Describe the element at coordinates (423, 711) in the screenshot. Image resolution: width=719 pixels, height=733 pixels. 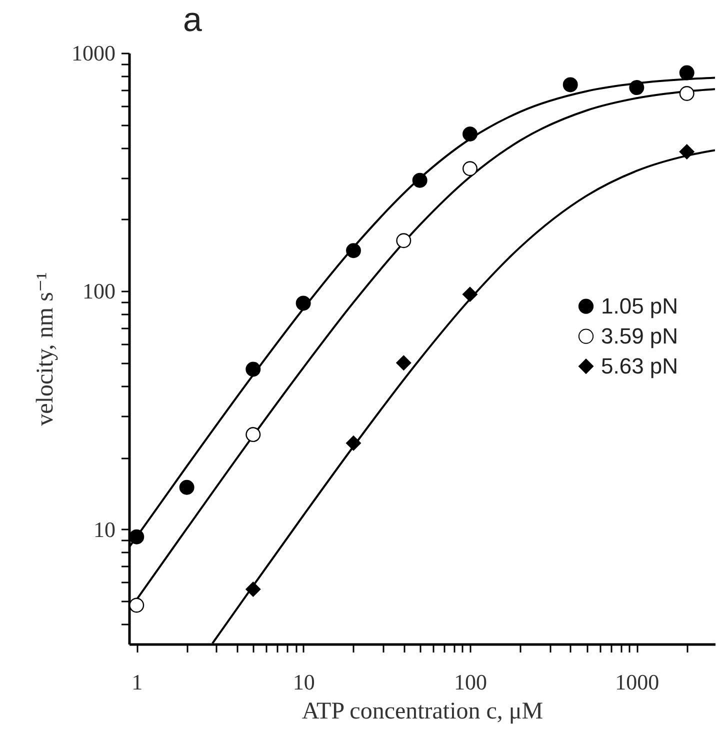
I see `x-axis-title: ATP concentration c, μM` at that location.